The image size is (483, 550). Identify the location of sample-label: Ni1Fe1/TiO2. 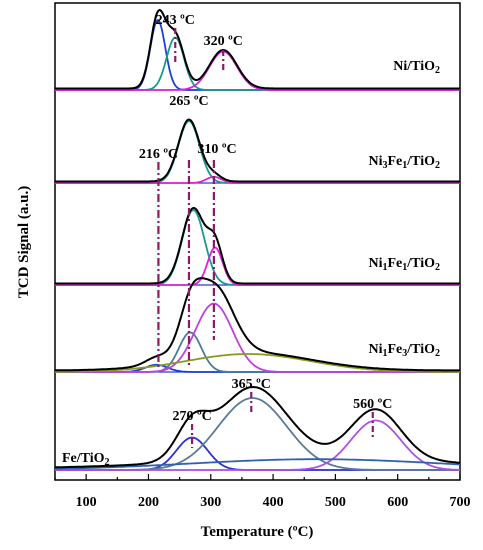
(404, 264).